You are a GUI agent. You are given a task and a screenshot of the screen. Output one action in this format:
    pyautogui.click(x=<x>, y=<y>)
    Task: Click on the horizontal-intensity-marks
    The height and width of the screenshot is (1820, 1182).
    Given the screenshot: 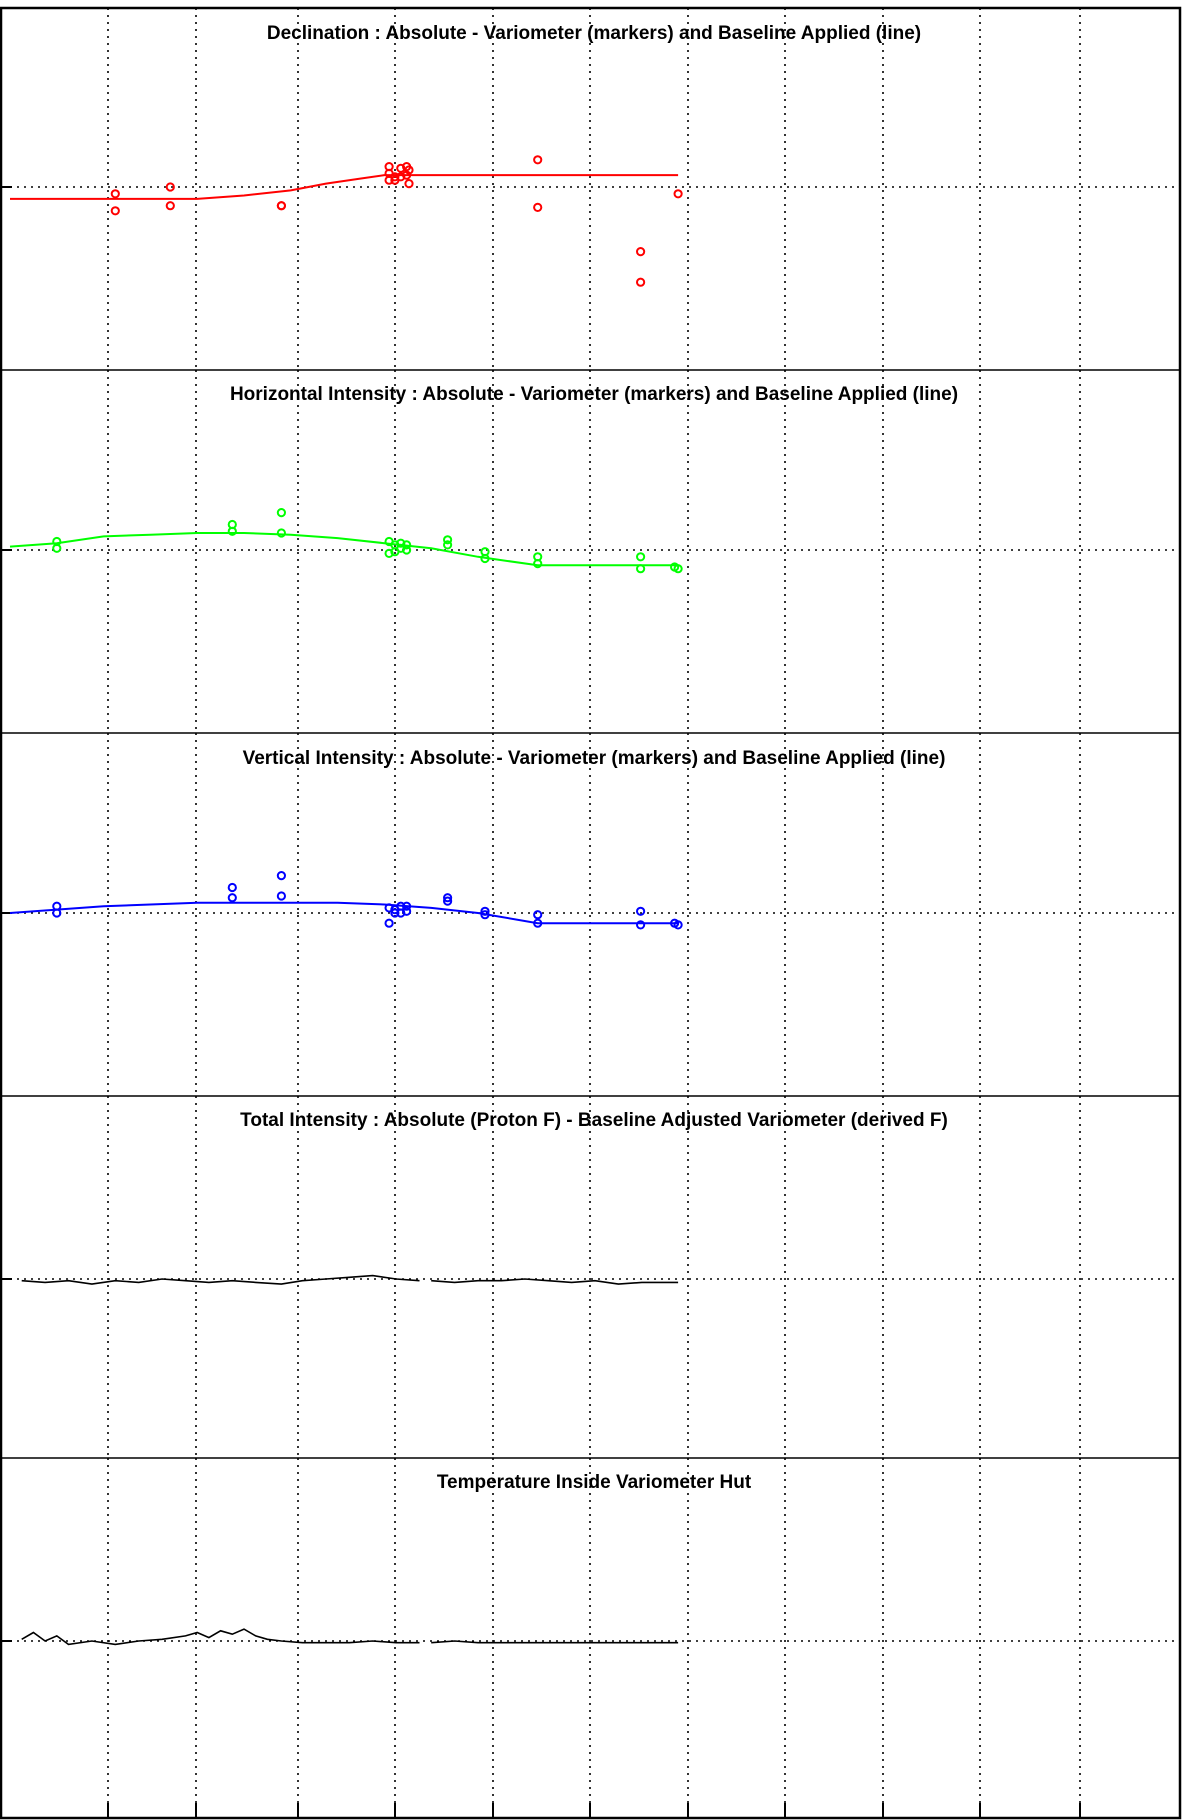 What is the action you would take?
    pyautogui.click(x=346, y=540)
    